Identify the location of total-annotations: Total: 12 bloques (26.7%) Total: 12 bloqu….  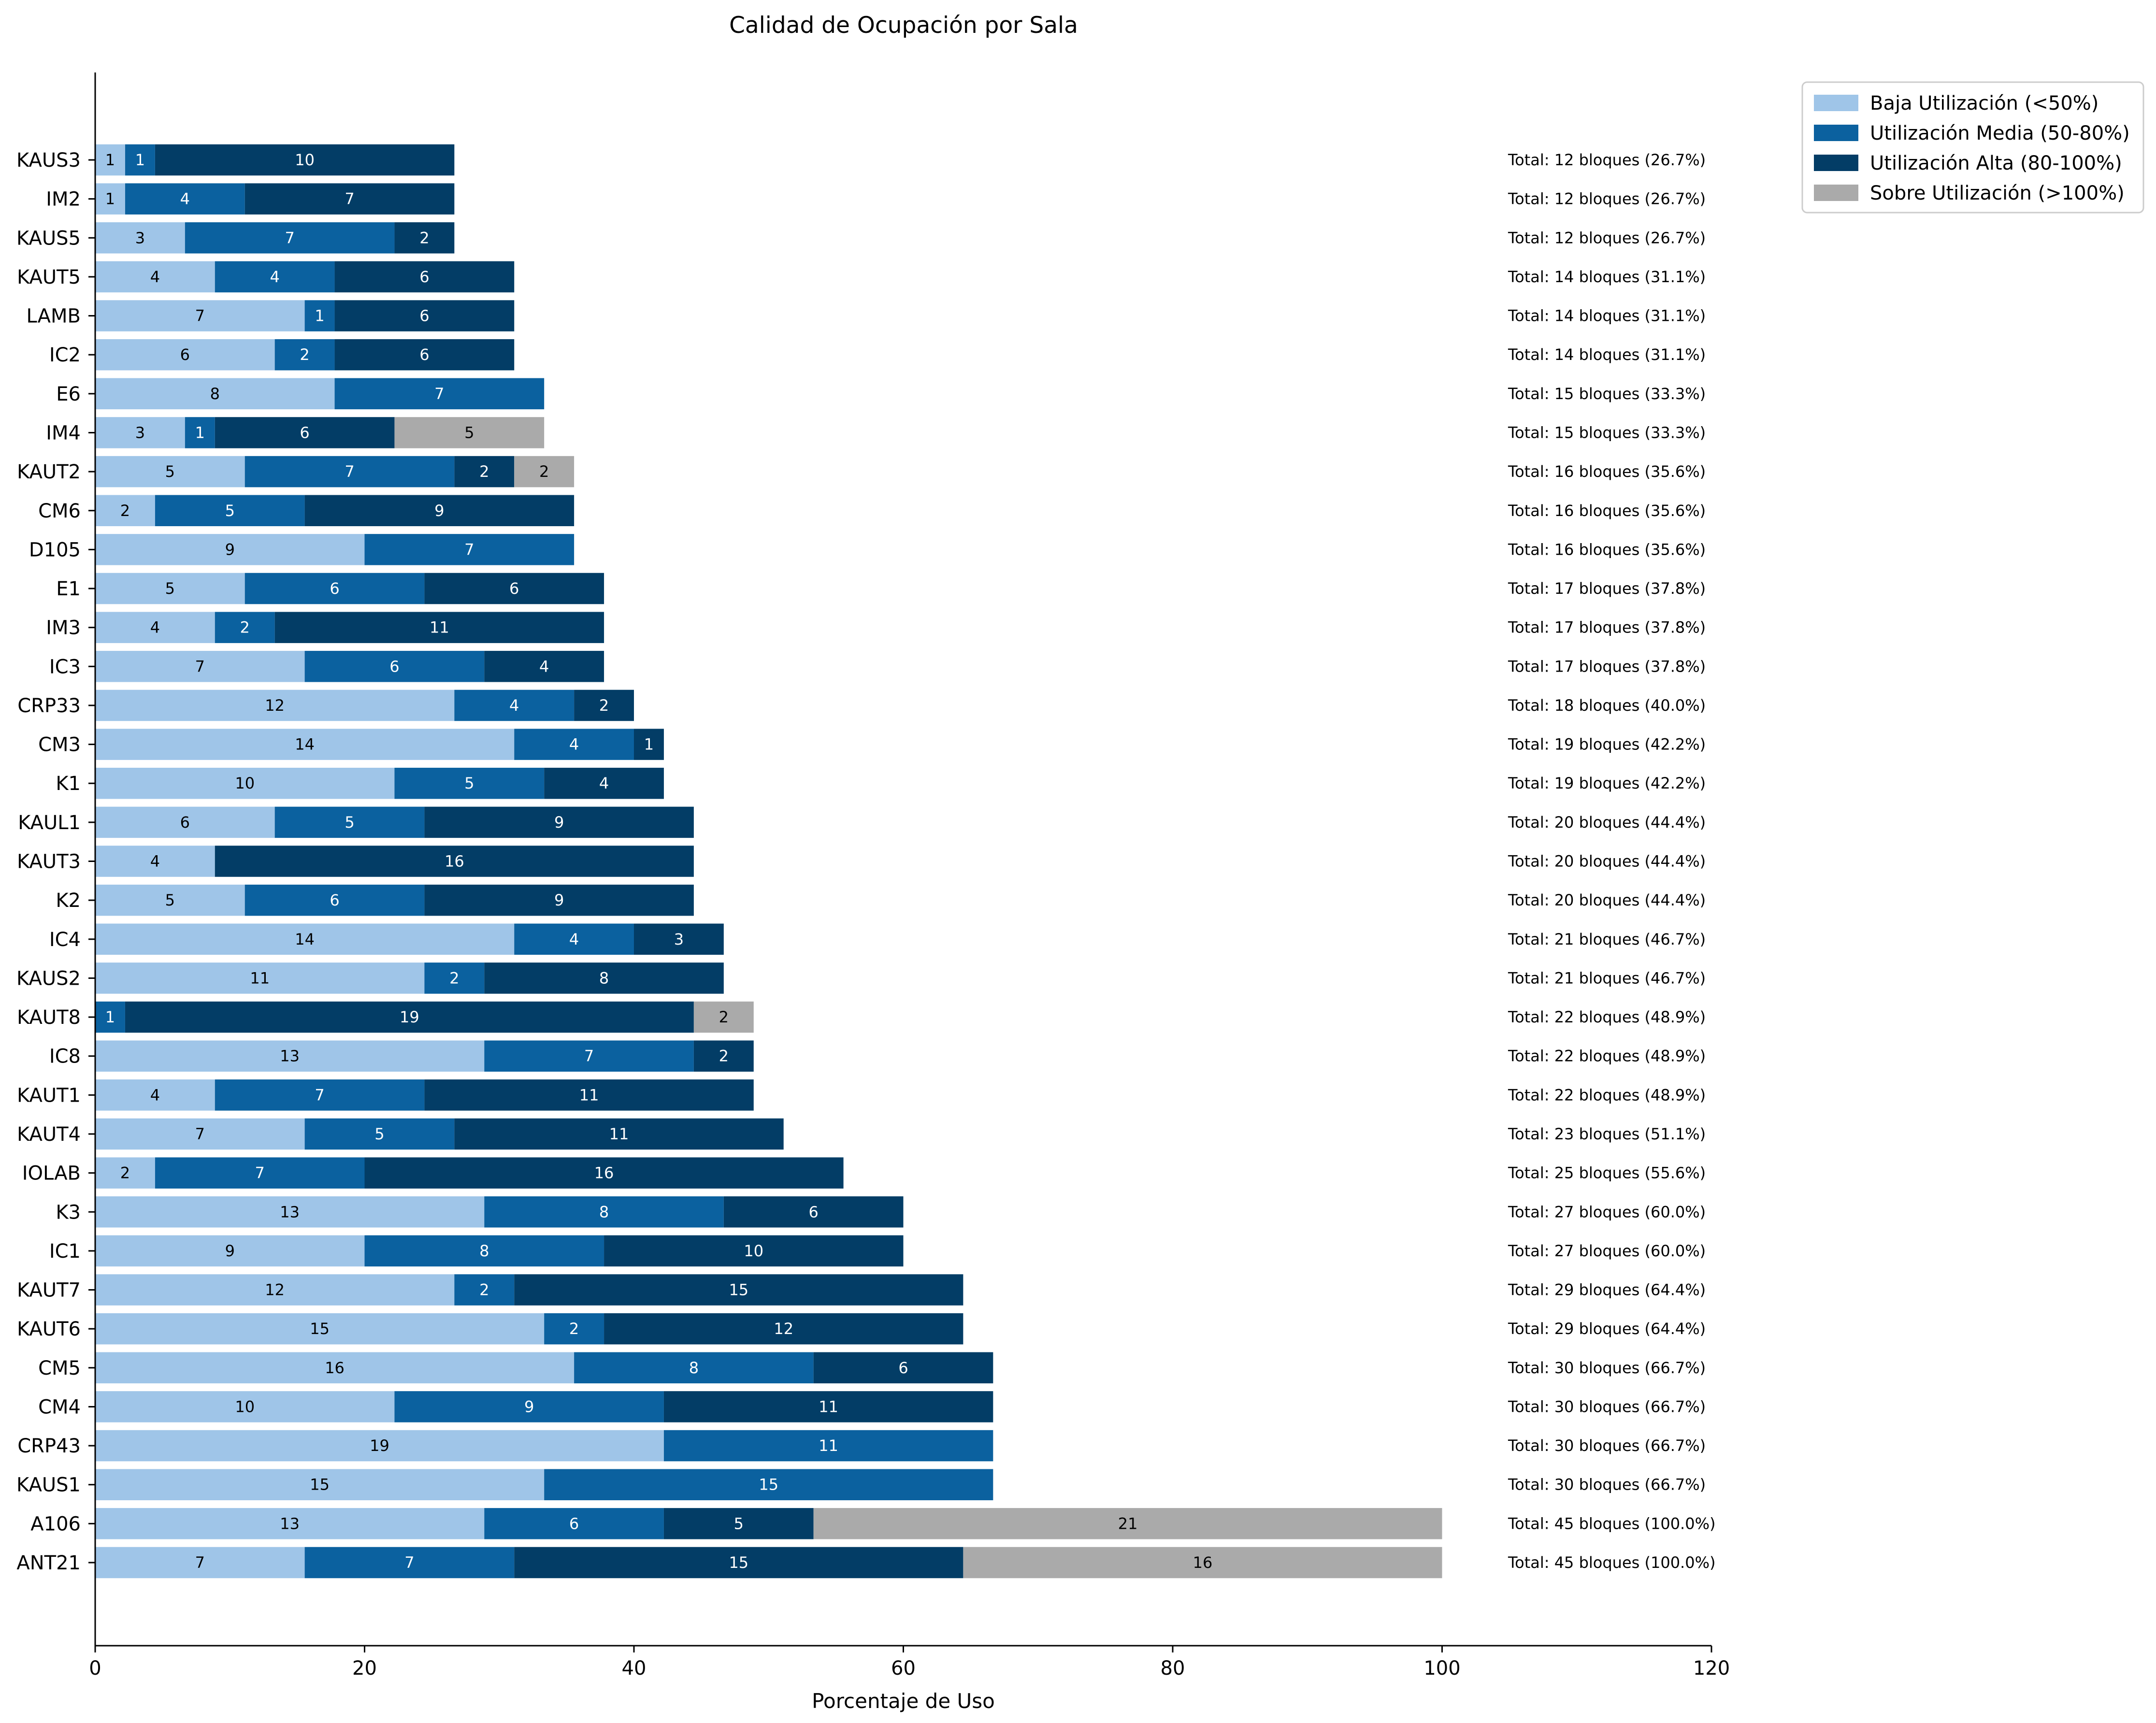
(1611, 862).